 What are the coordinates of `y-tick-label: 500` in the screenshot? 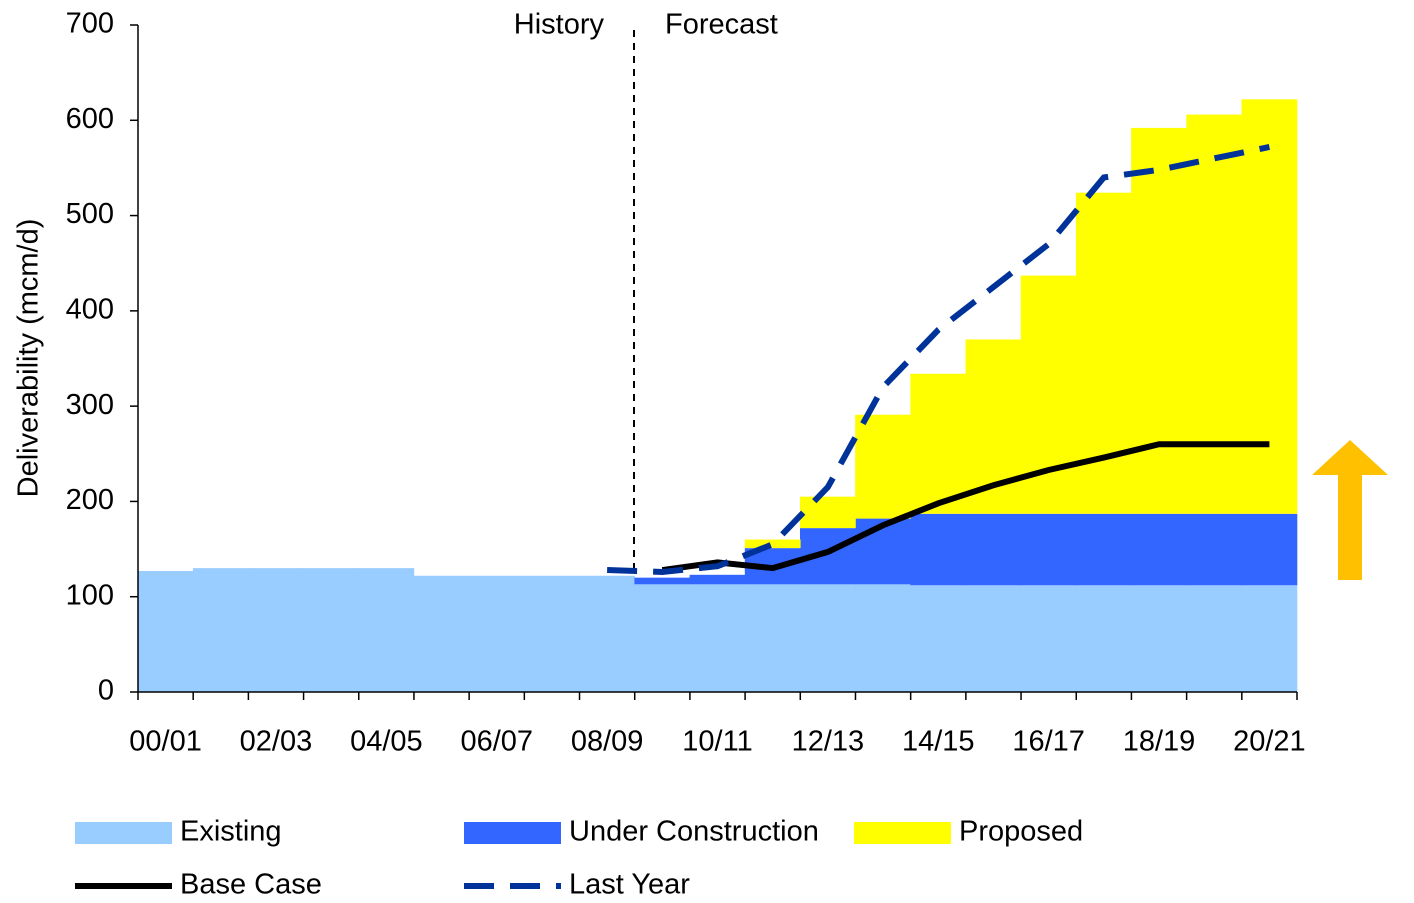 It's located at (90, 214).